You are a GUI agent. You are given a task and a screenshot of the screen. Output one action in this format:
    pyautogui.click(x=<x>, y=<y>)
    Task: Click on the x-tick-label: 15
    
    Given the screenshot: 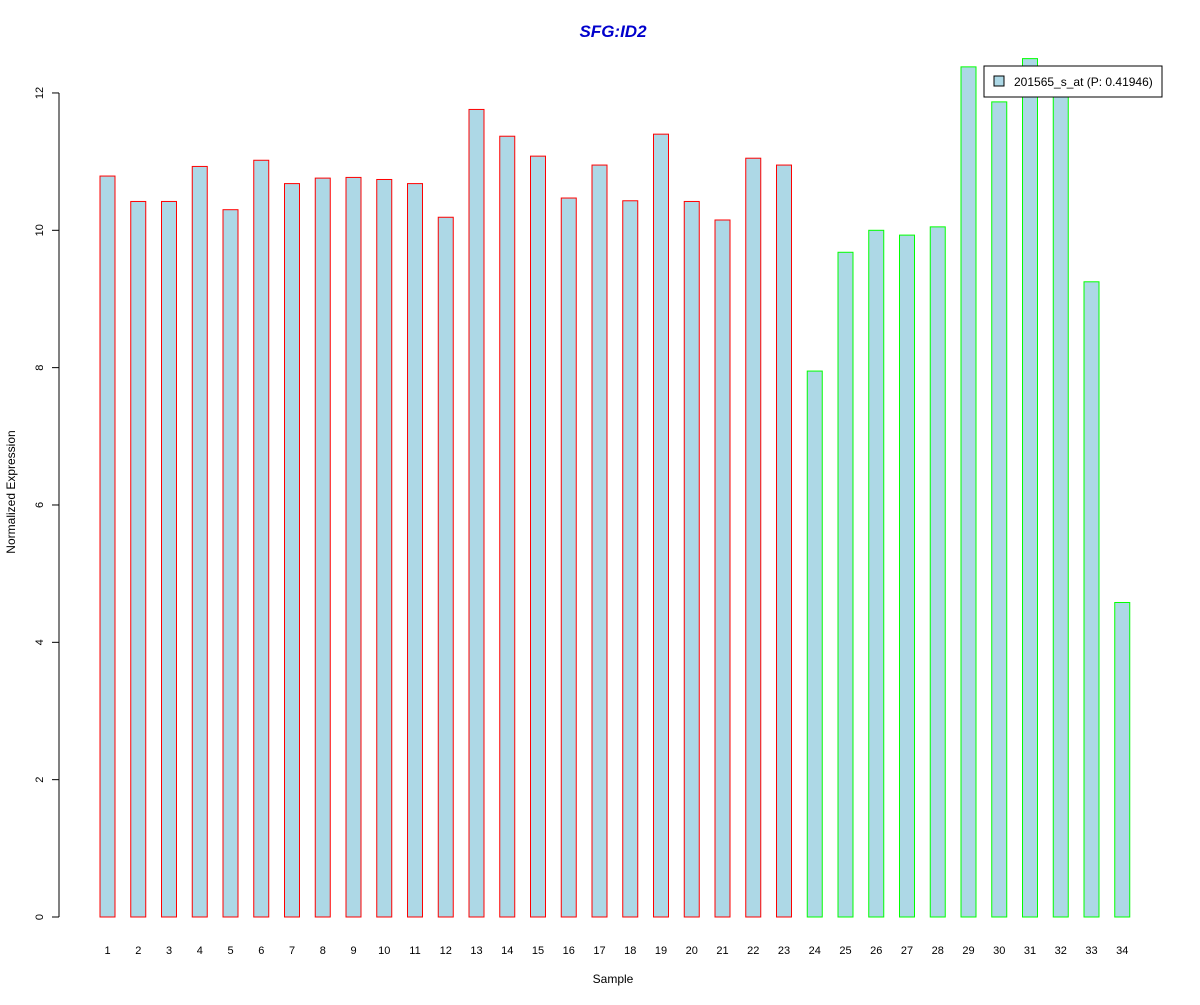 What is the action you would take?
    pyautogui.click(x=538, y=951)
    